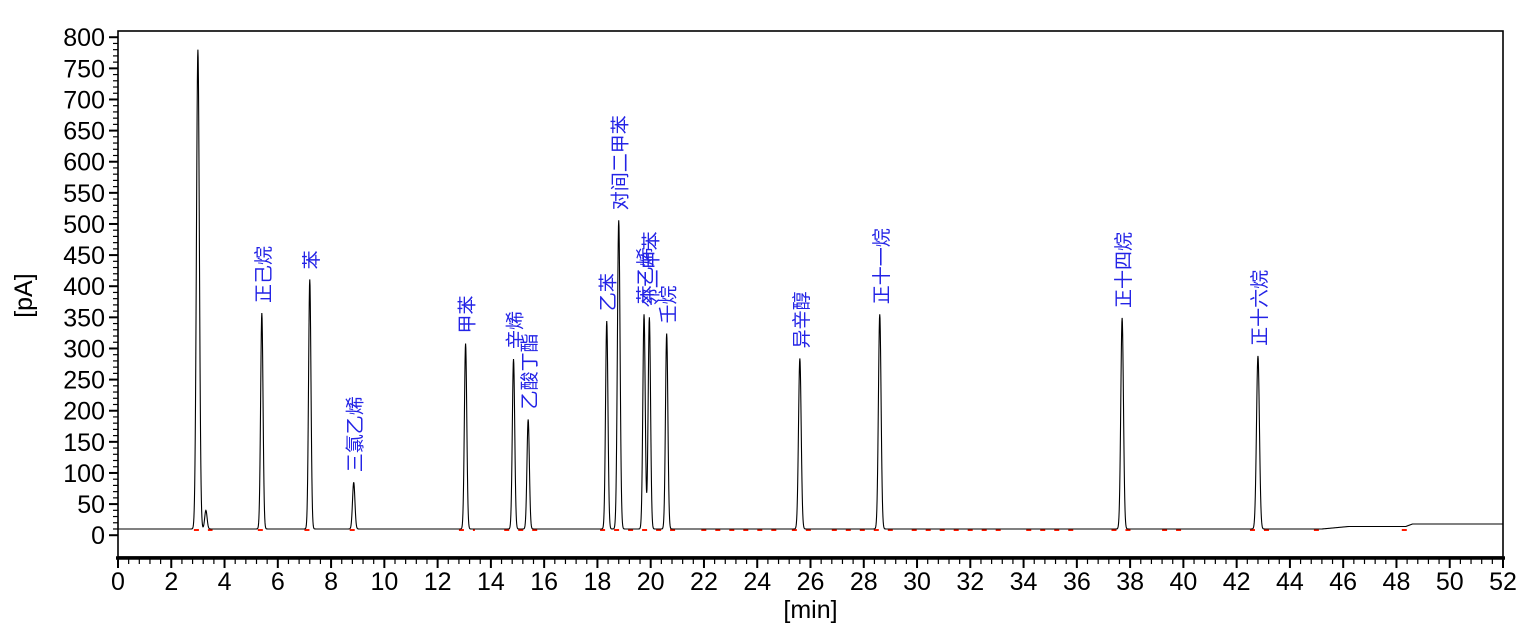 The image size is (1538, 640). Describe the element at coordinates (1260, 308) in the screenshot. I see `peak-label-16: 正十六烷` at that location.